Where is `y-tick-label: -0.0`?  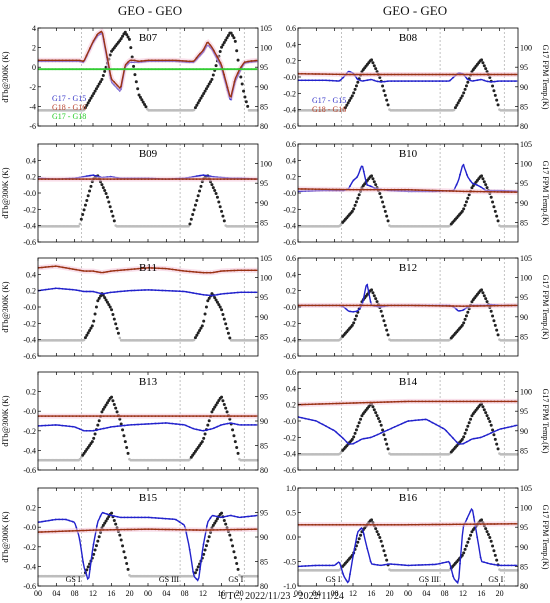
y-tick-label: -0.0 is located at coordinates (289, 307).